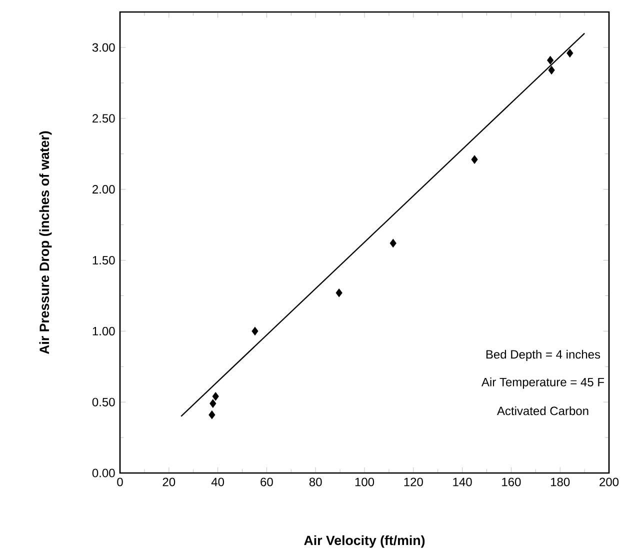 The width and height of the screenshot is (631, 554). What do you see at coordinates (266, 482) in the screenshot?
I see `x-tick-label: 60` at bounding box center [266, 482].